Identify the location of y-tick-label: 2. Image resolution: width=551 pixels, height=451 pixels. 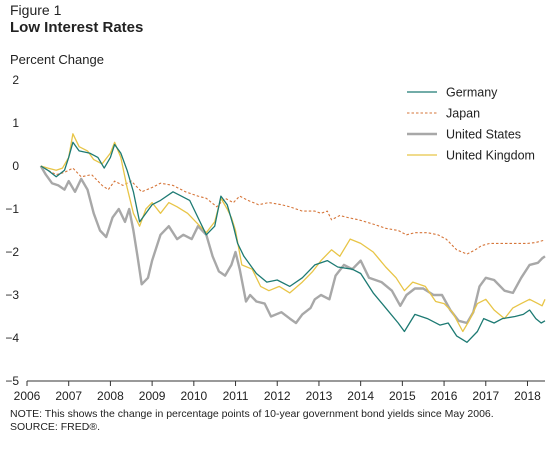
(15, 80).